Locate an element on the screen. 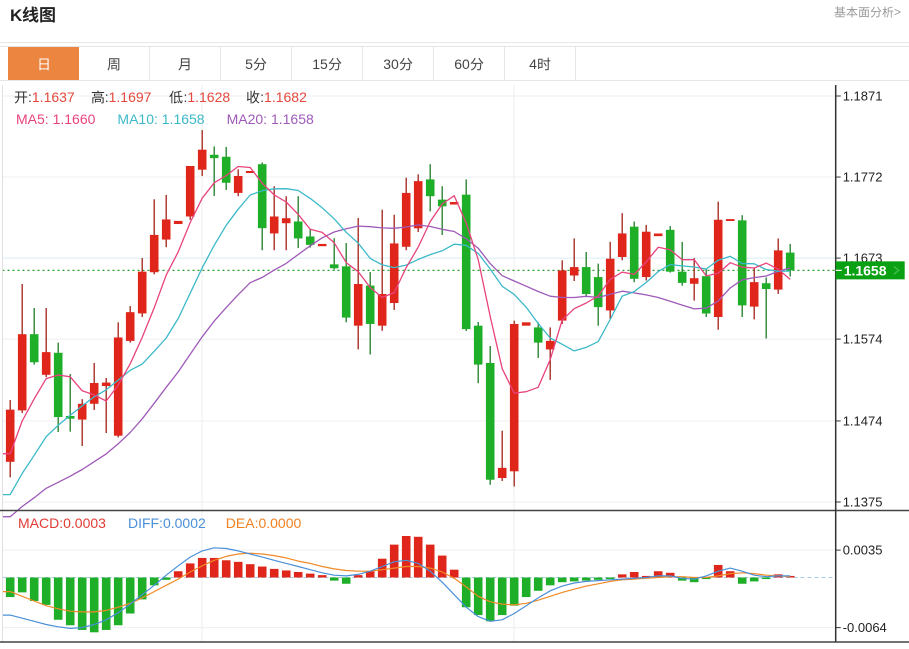 Image resolution: width=909 pixels, height=649 pixels. ma-legend-item: MA5: 1.1660 is located at coordinates (55, 119).